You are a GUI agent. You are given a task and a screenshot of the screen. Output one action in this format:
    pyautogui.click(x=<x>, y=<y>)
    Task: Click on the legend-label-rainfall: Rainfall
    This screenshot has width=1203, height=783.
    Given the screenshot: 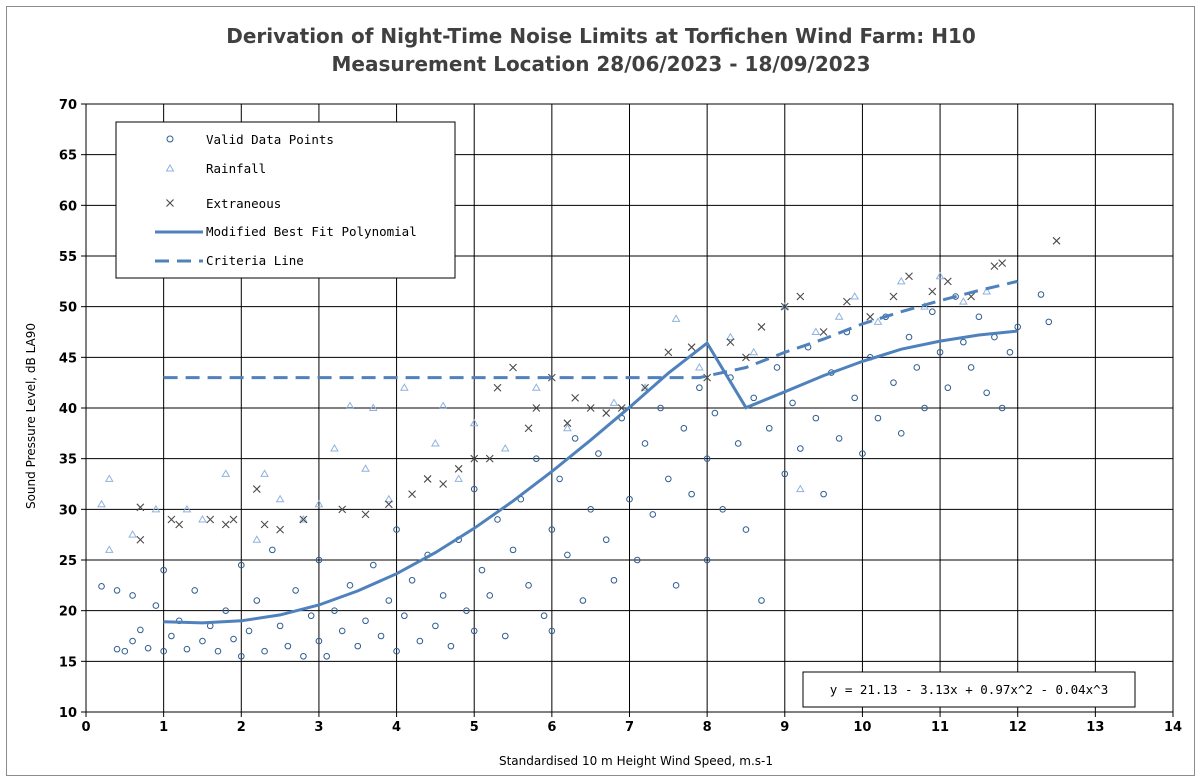 What is the action you would take?
    pyautogui.click(x=236, y=168)
    